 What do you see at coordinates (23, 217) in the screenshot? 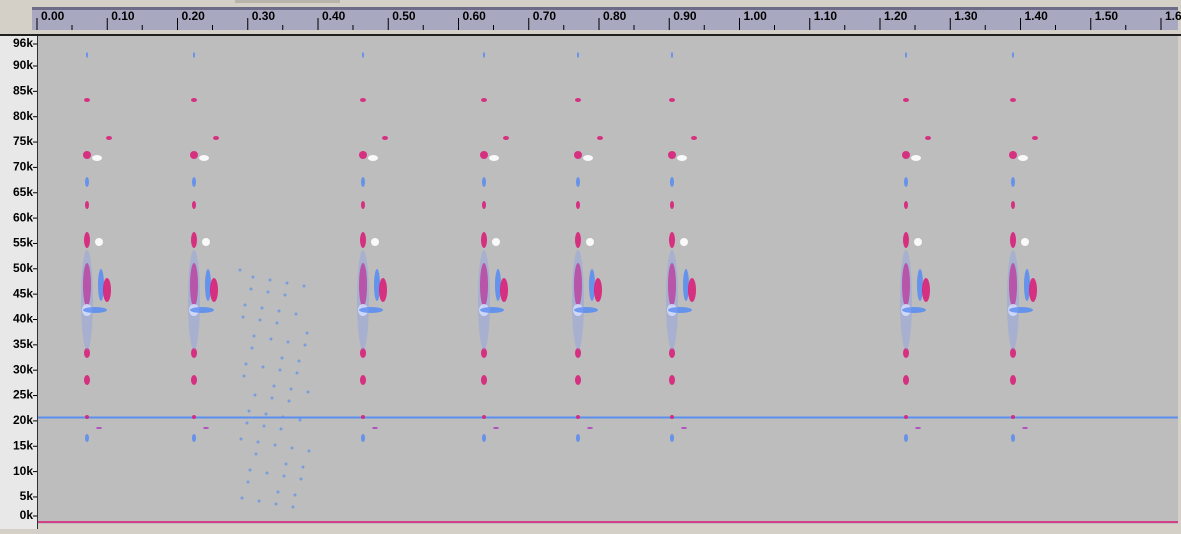
I see `frequency-label: 60k` at bounding box center [23, 217].